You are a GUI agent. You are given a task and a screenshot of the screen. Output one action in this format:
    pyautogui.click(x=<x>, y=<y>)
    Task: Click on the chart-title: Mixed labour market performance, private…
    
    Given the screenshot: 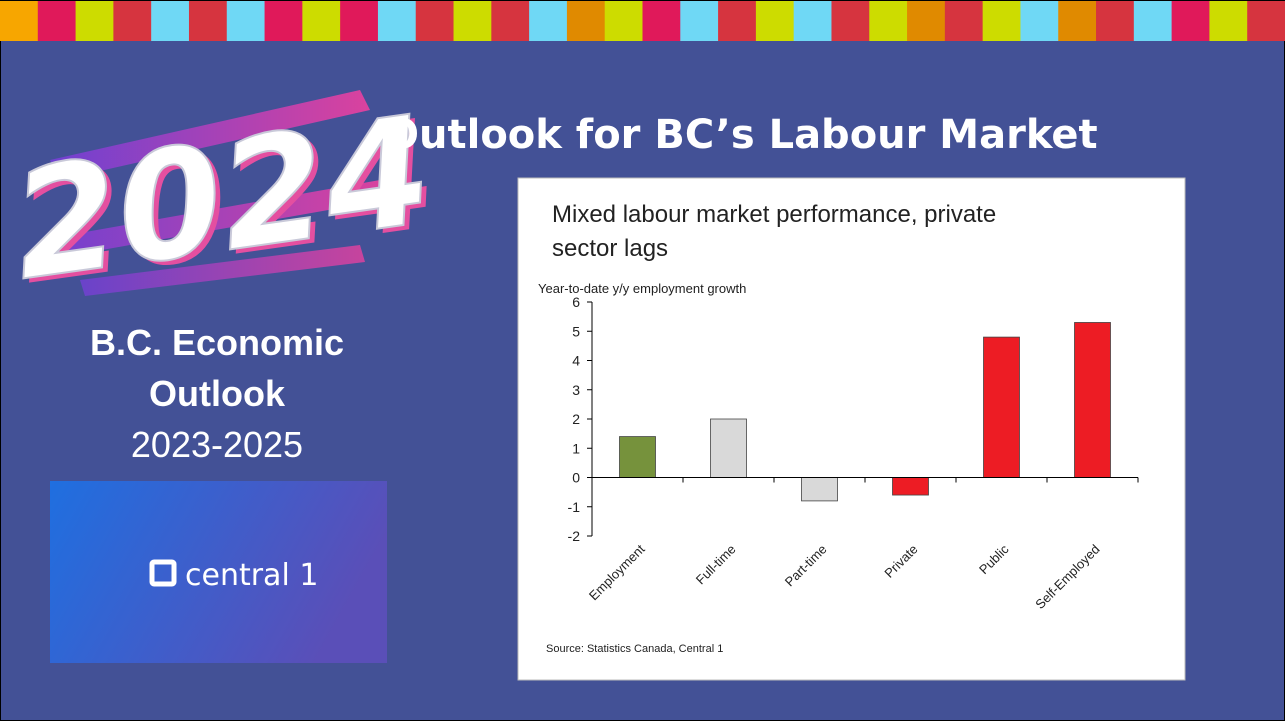 What is the action you would take?
    pyautogui.click(x=774, y=231)
    